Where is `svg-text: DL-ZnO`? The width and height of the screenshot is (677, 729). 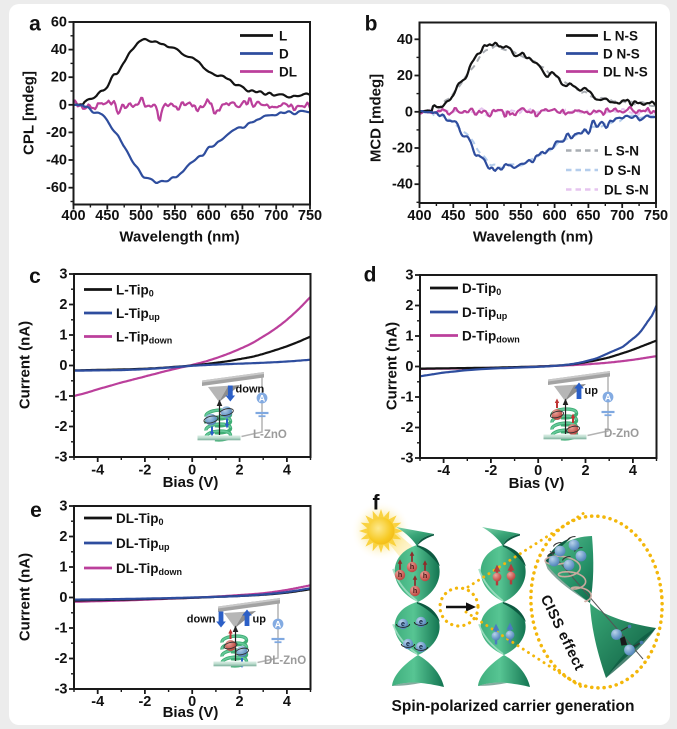
svg-text: DL-ZnO is located at coordinates (285, 661).